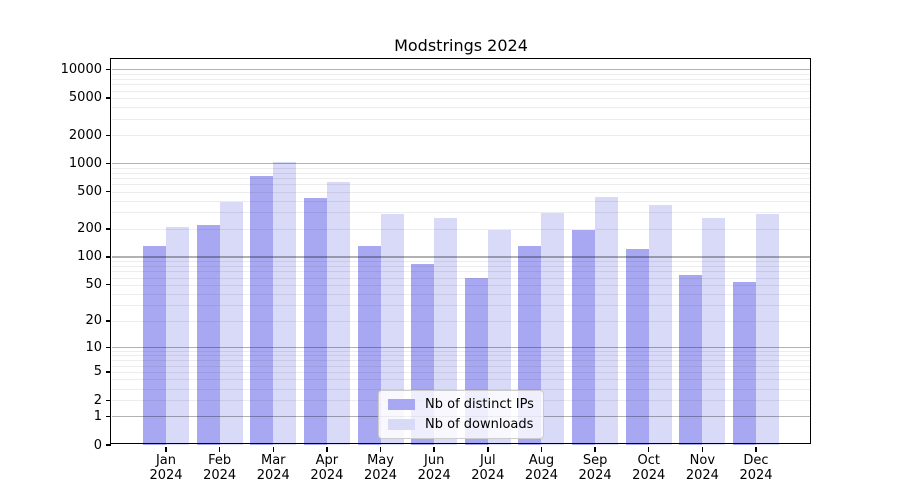  I want to click on bar-nb-of-distinct-ips-apr-2024, so click(315, 321).